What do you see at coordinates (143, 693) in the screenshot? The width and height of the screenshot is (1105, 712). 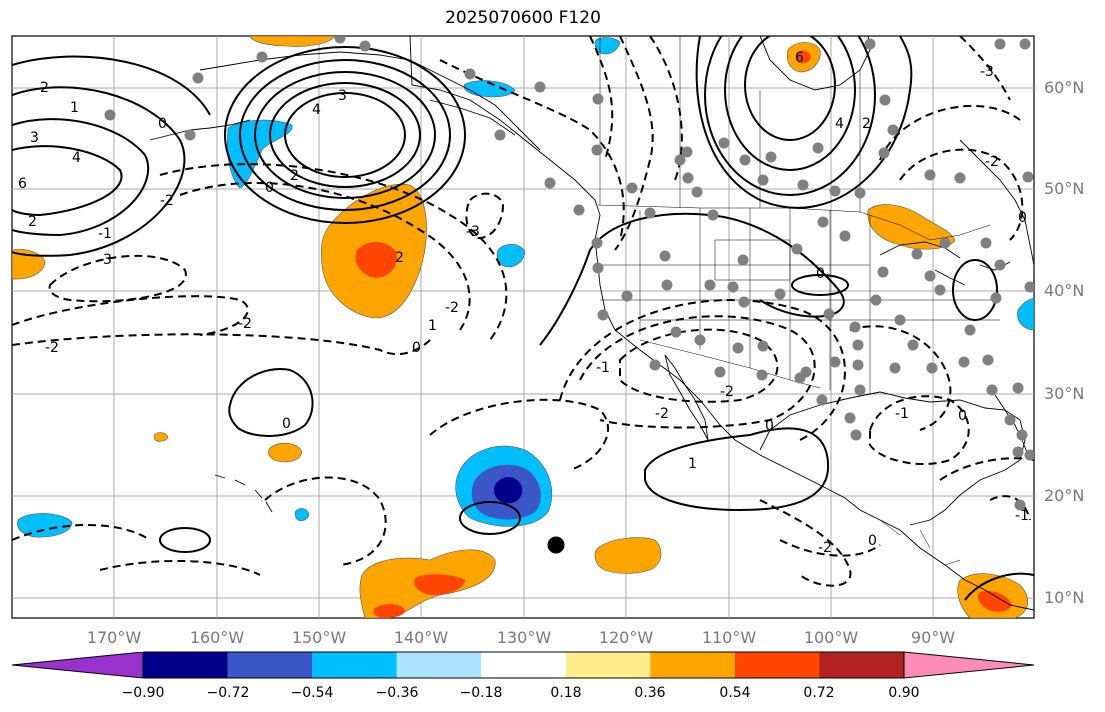 I see `colorbar-tick-label: −0.90` at bounding box center [143, 693].